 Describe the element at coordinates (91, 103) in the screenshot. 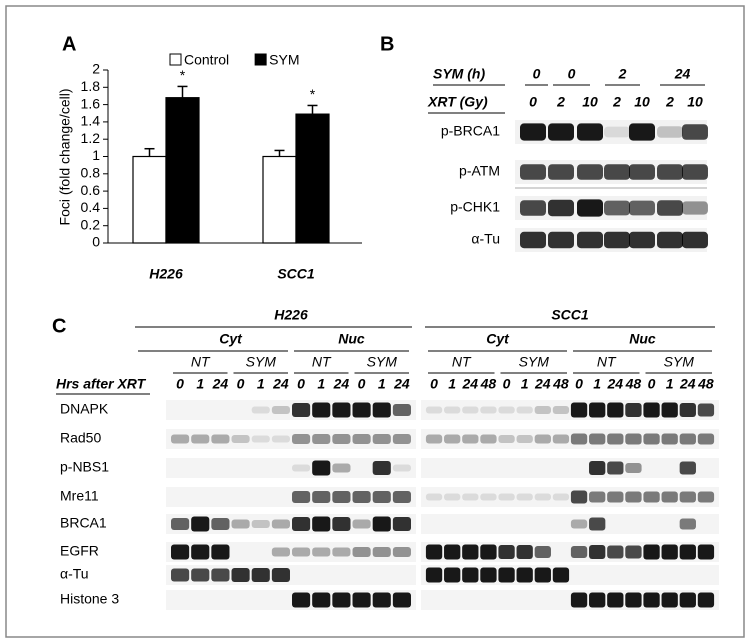

I see `y-tick-label: 1.6` at that location.